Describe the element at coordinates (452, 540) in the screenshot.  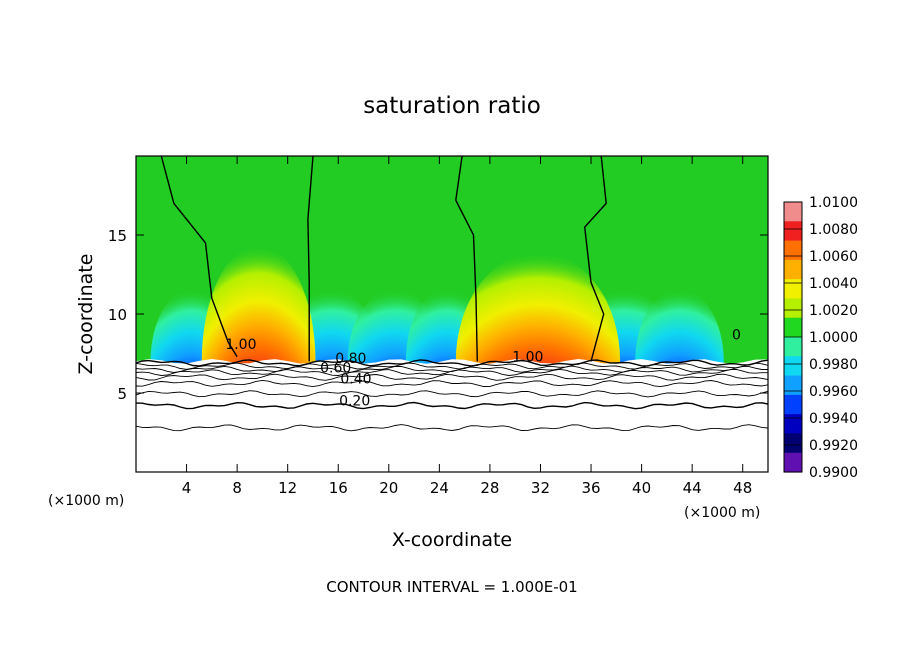
I see `x-axis-label: X-coordinate` at that location.